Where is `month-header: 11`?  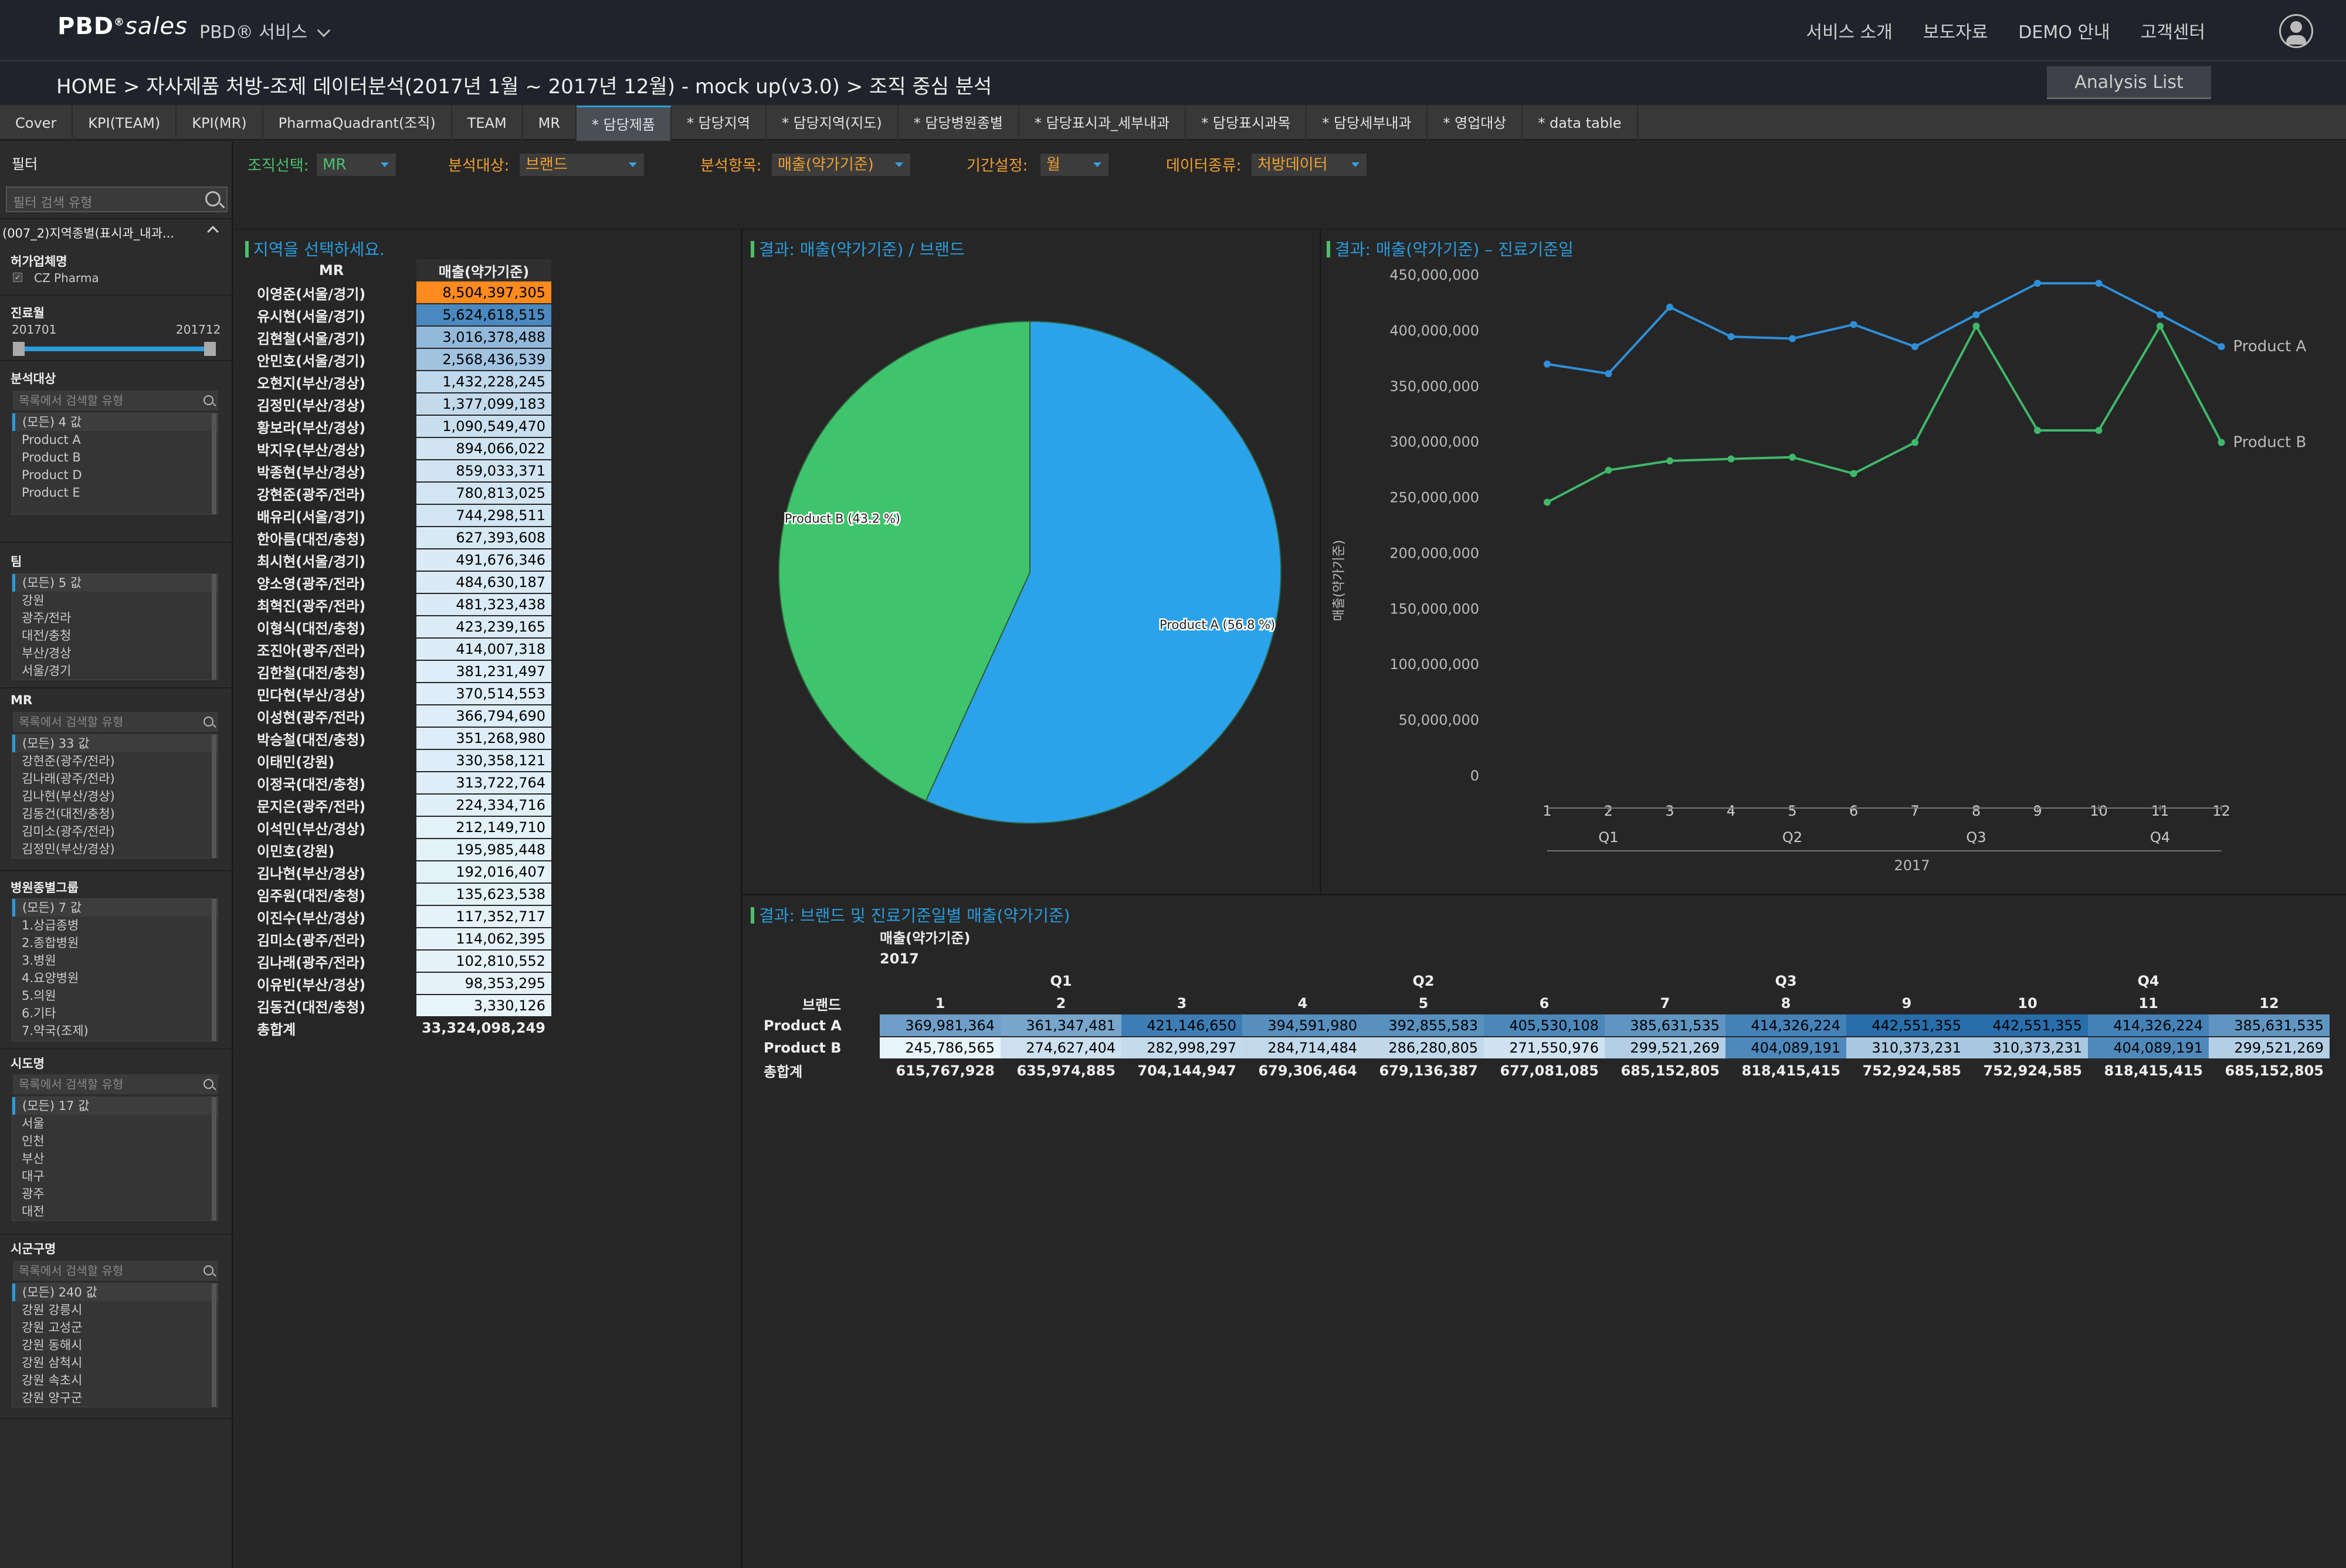 month-header: 11 is located at coordinates (2148, 1003).